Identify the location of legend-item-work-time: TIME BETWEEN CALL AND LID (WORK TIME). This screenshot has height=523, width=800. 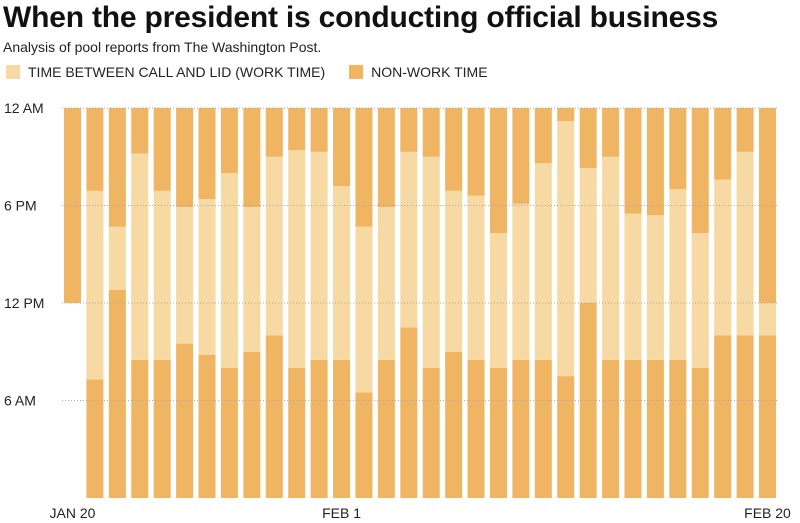
(165, 72).